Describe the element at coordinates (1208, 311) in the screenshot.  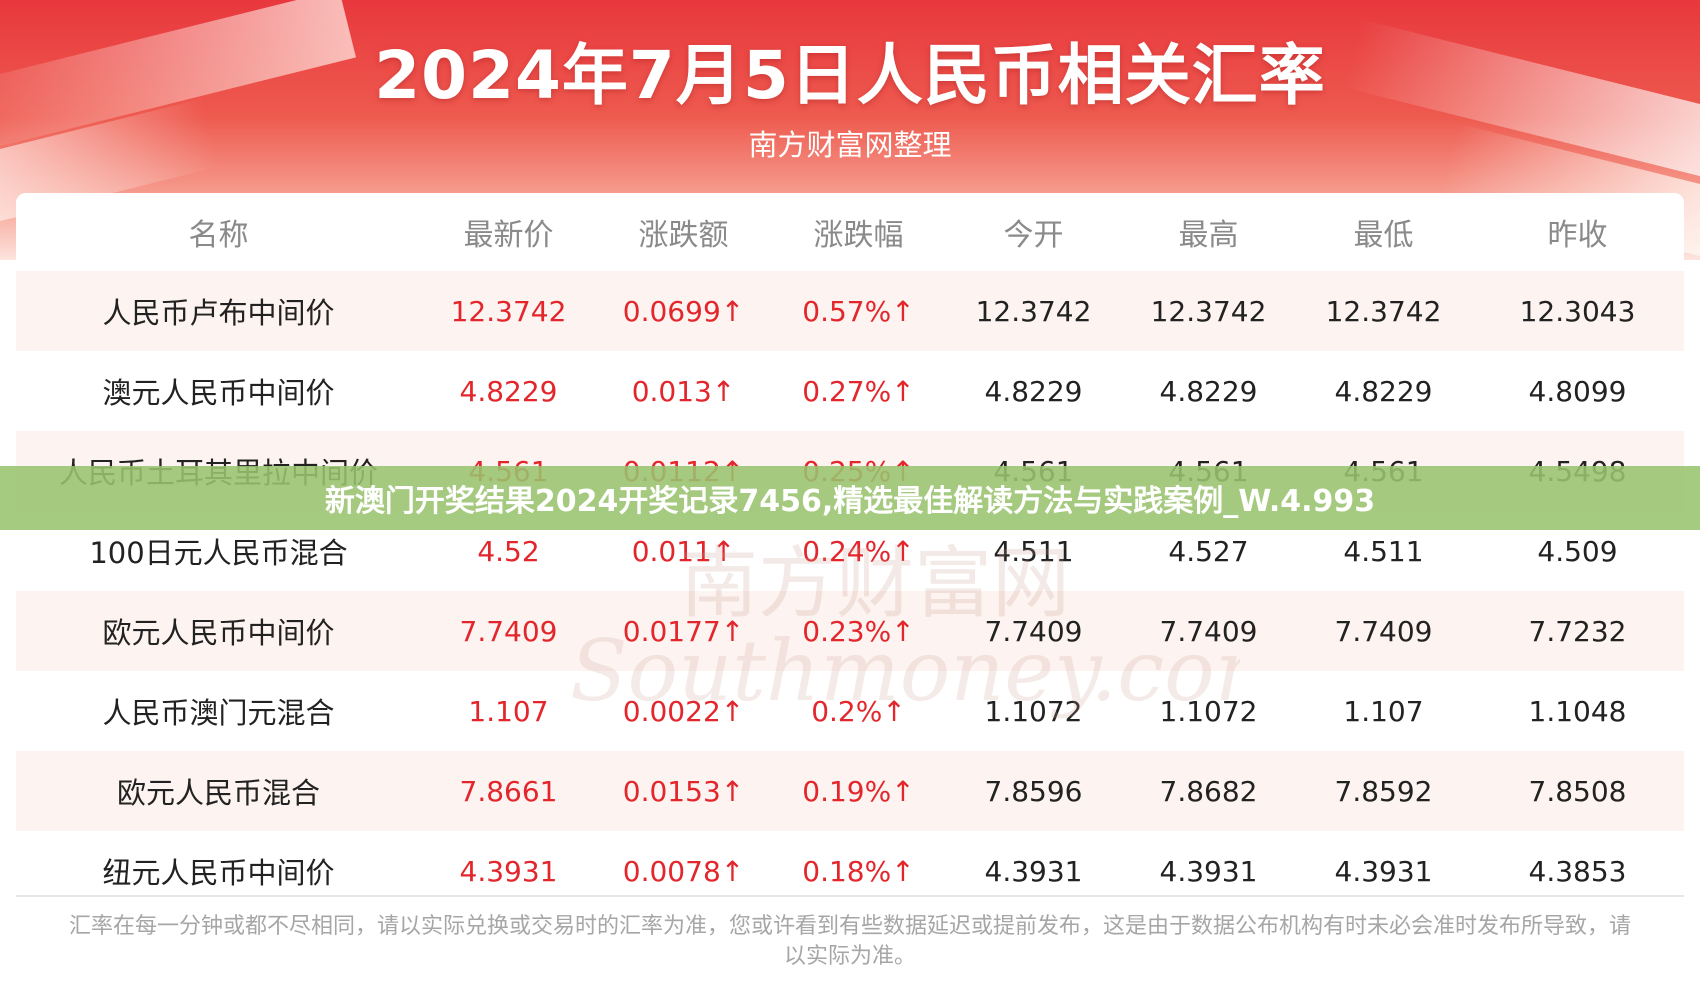
I see `high-price: 12.3742` at that location.